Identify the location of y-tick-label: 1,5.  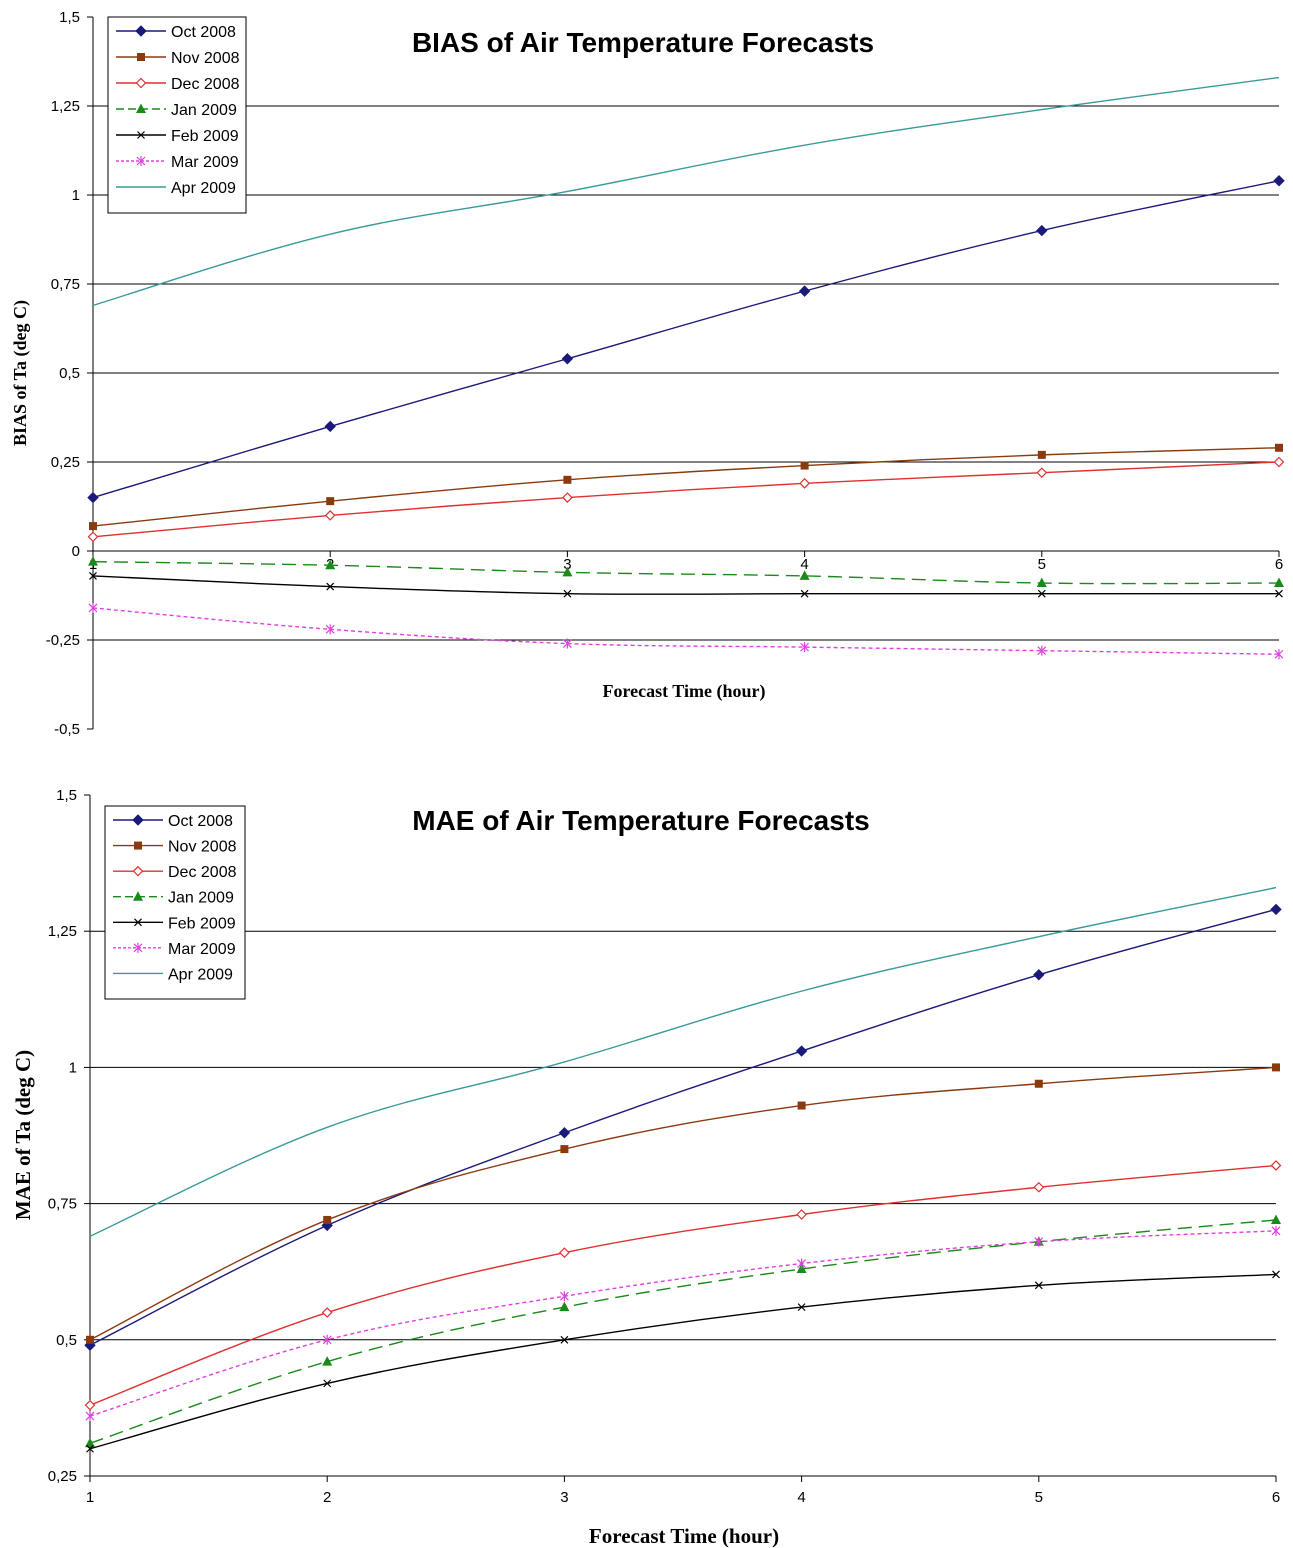
(66, 795).